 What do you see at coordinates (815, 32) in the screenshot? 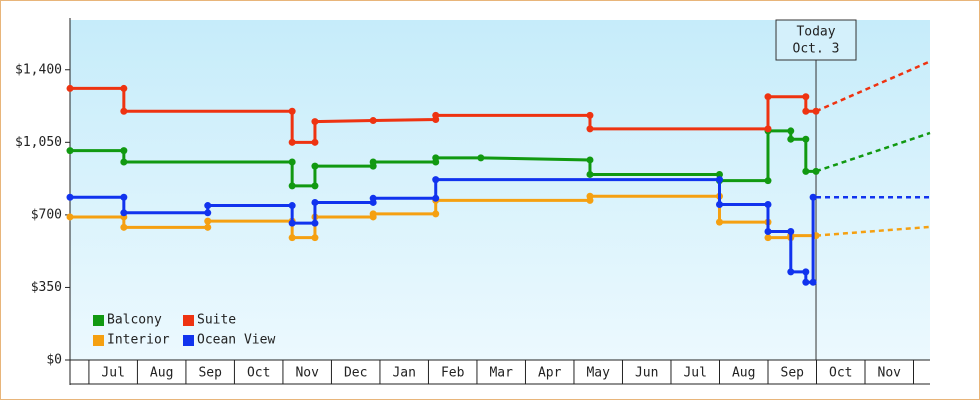
I see `today-label: Today` at bounding box center [815, 32].